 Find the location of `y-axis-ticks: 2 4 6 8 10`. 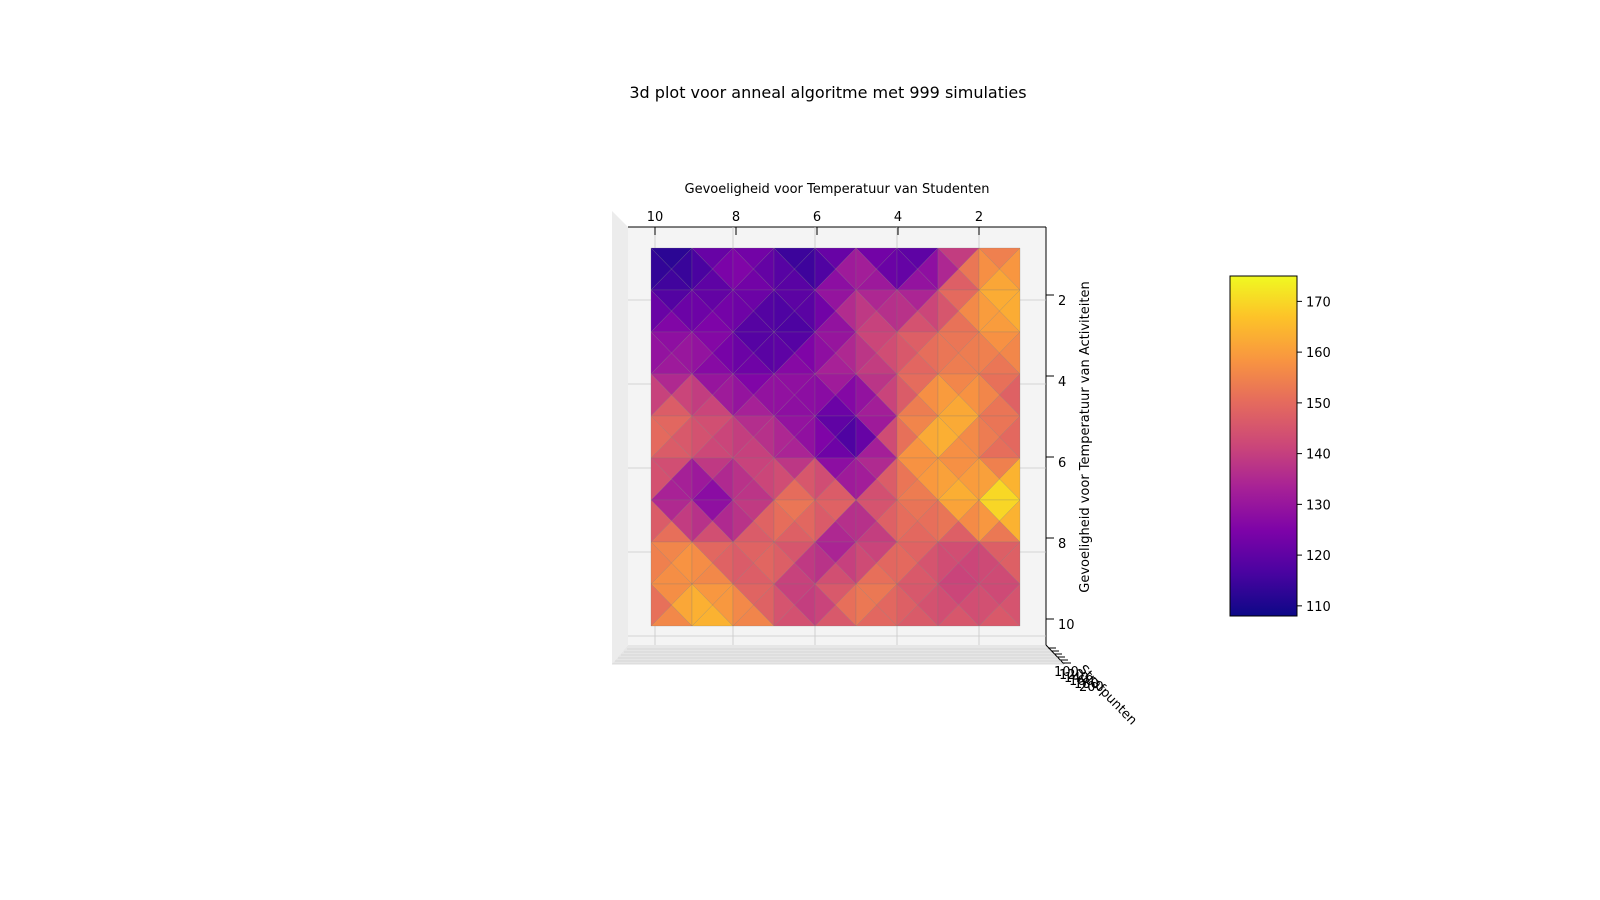

y-axis-ticks: 2 4 6 8 10 is located at coordinates (1060, 463).